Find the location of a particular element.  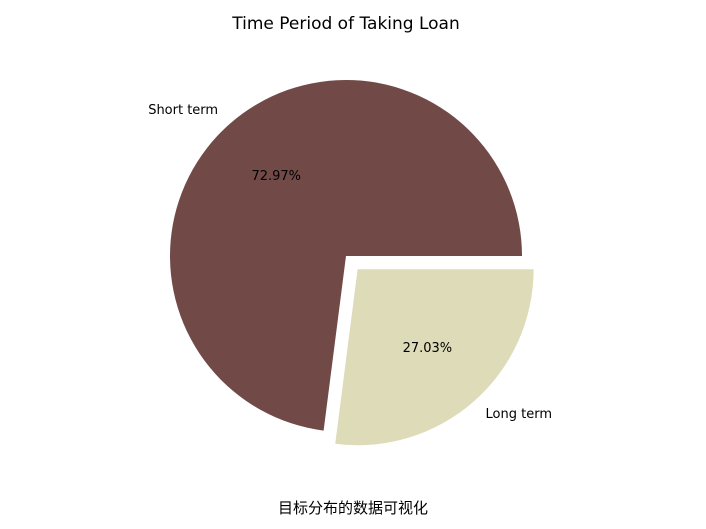

pie-category-label: Long term is located at coordinates (519, 414).